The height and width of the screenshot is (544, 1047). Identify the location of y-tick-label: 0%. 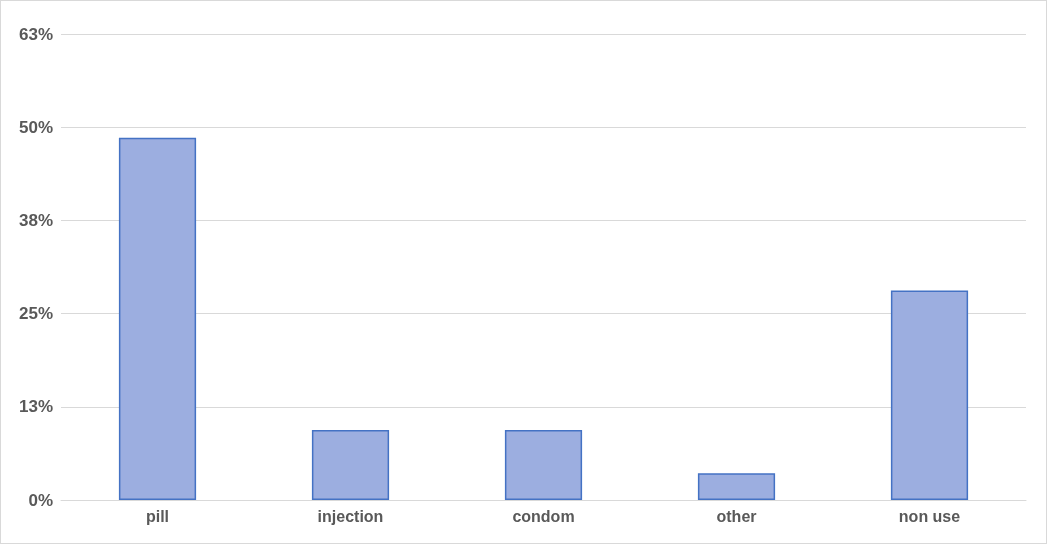
(40, 500).